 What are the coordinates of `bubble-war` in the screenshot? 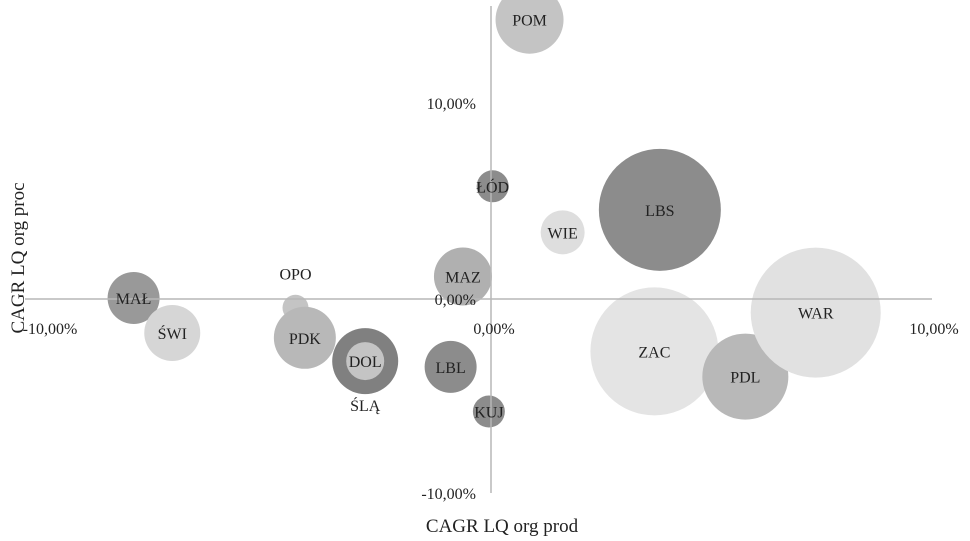 It's located at (815, 312).